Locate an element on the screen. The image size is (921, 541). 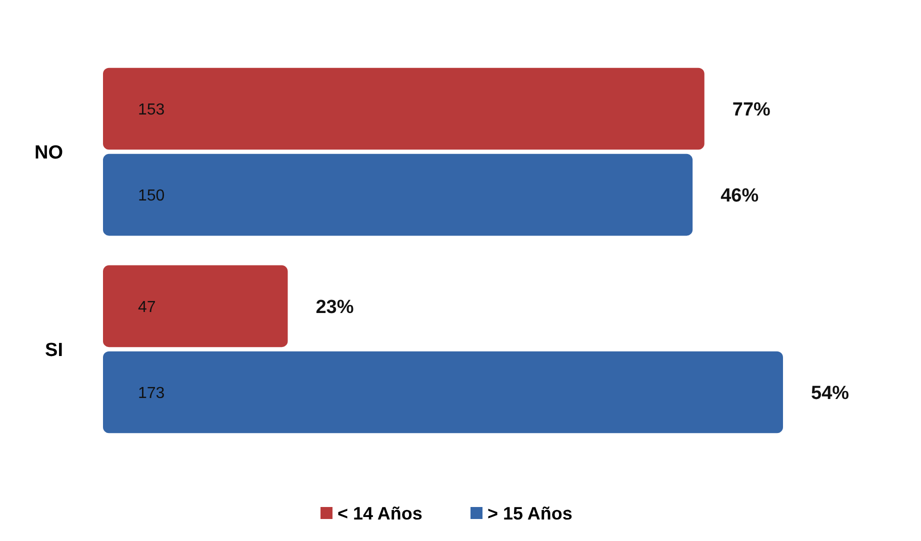
y-tick-label: NO is located at coordinates (48, 153).